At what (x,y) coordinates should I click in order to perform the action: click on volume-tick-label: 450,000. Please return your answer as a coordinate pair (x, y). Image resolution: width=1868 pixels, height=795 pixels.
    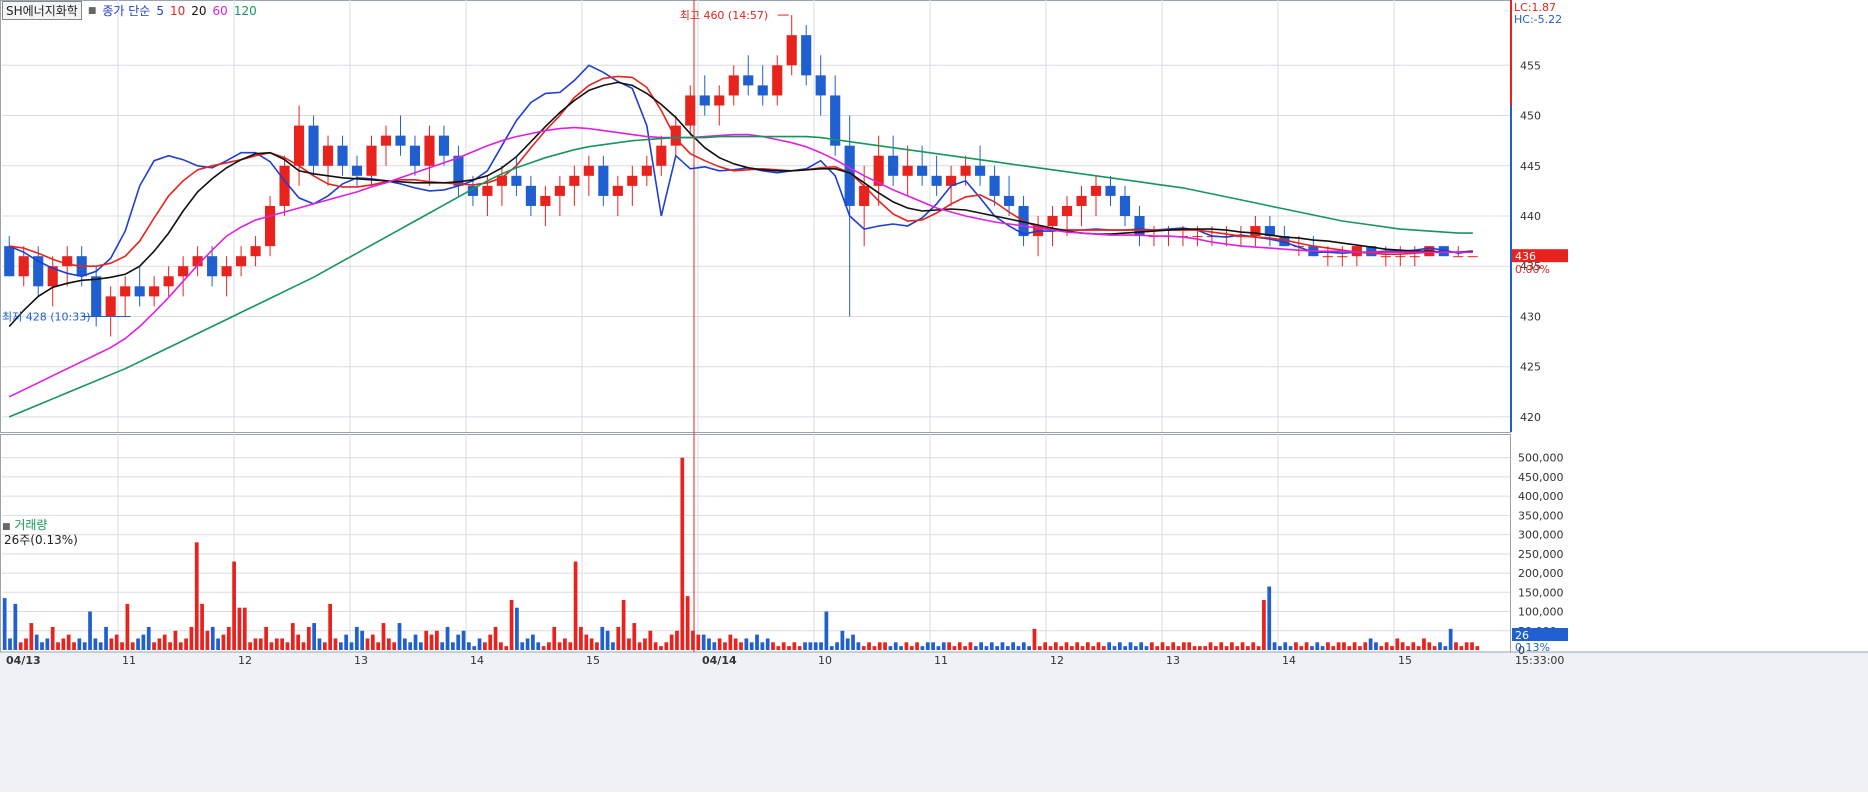
    Looking at the image, I should click on (1541, 477).